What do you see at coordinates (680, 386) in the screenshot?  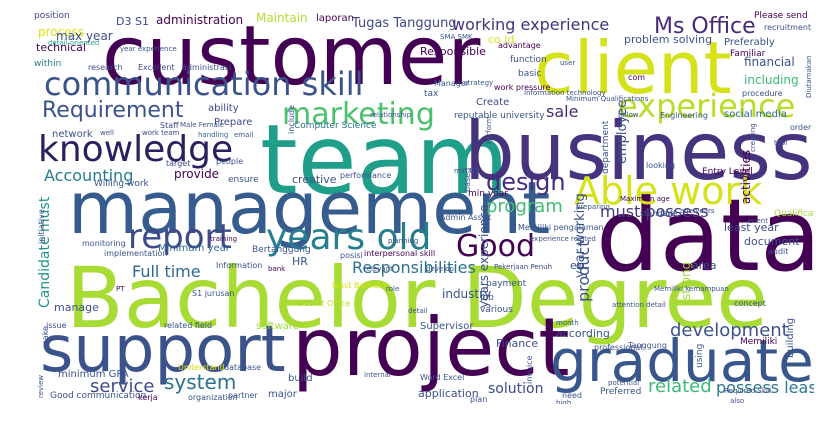 I see `word-related: related` at bounding box center [680, 386].